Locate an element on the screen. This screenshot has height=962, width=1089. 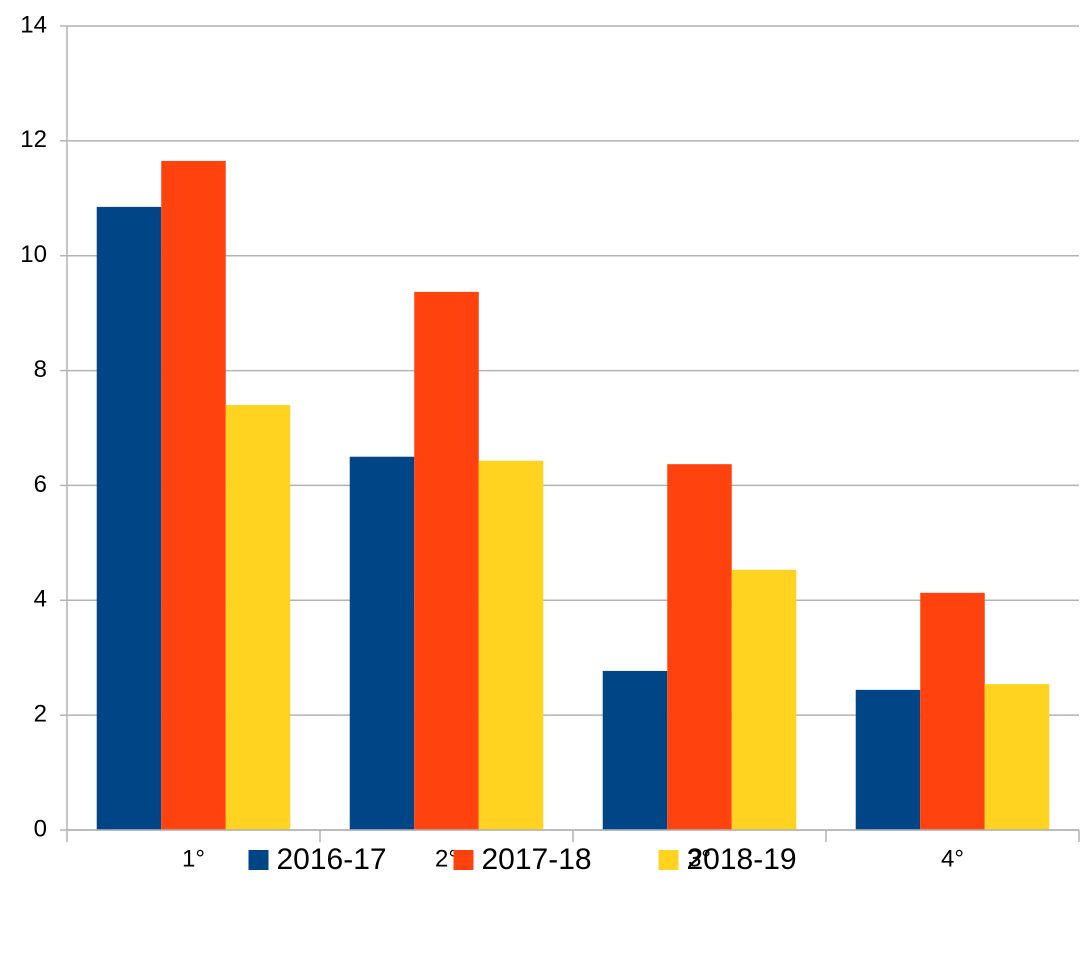
x-tick-label: 2° is located at coordinates (446, 858).